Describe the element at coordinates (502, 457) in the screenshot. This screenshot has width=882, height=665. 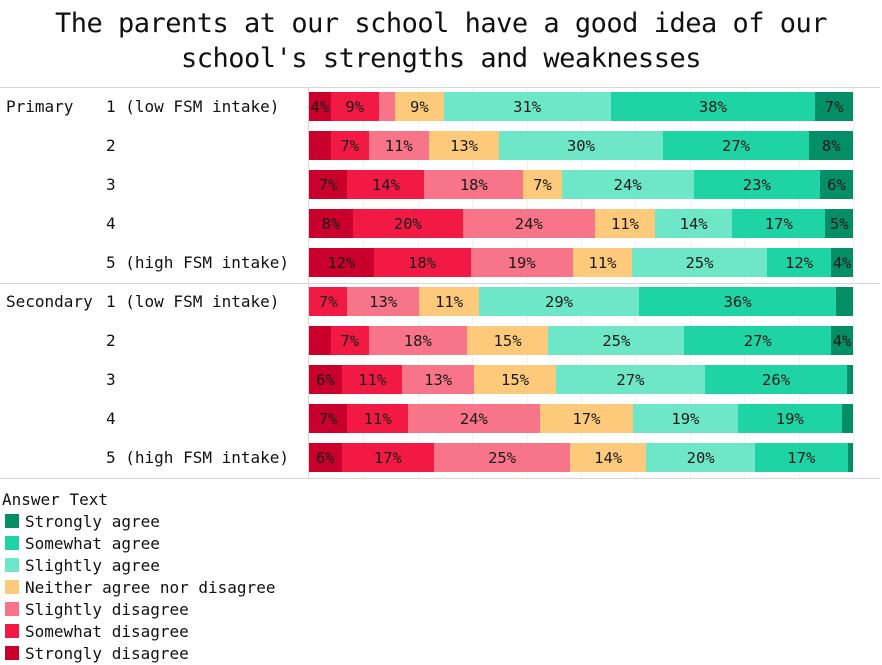
I see `bar-segment-slightly-disagree: 25%` at that location.